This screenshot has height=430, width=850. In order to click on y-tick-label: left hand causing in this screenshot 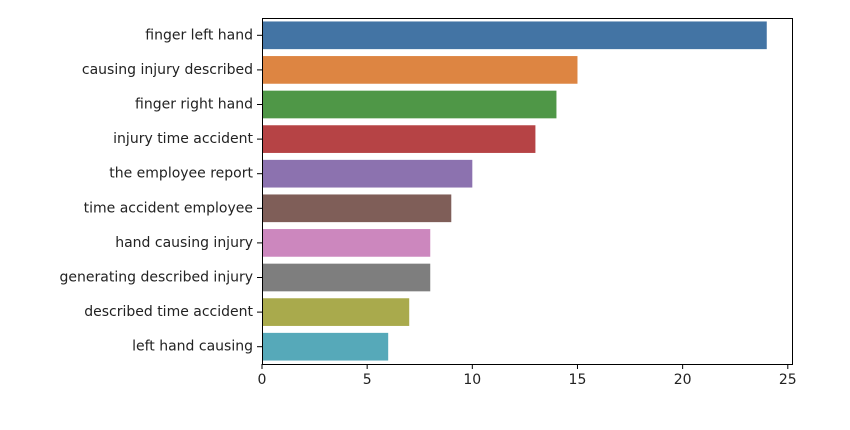, I will do `click(192, 347)`.